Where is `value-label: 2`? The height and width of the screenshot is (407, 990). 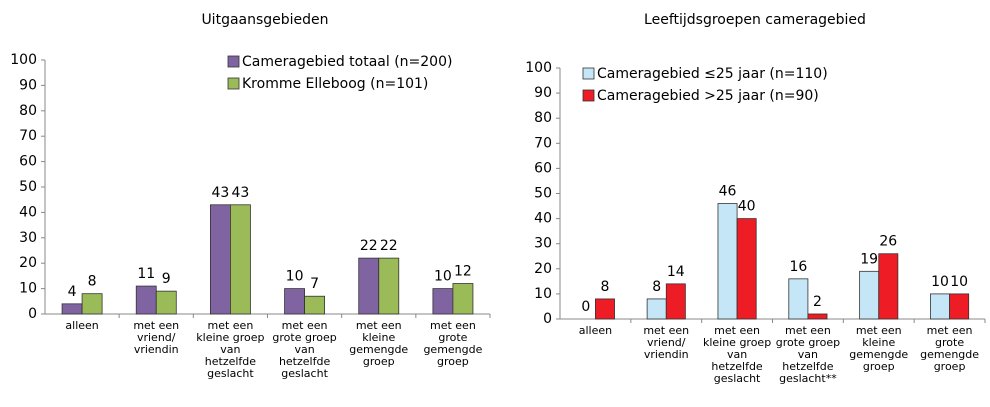 value-label: 2 is located at coordinates (817, 302).